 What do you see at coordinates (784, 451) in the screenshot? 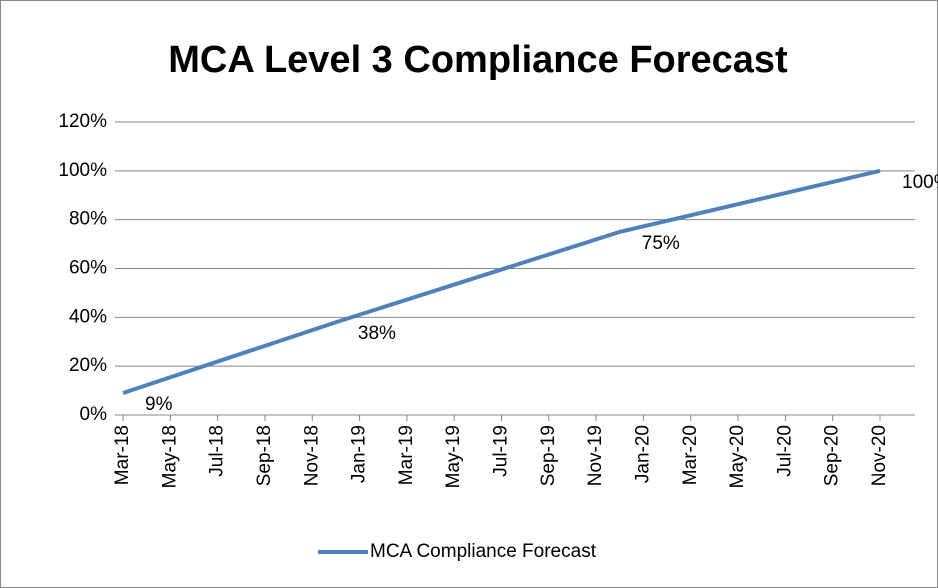
I see `x-tick-label: Jul-20` at bounding box center [784, 451].